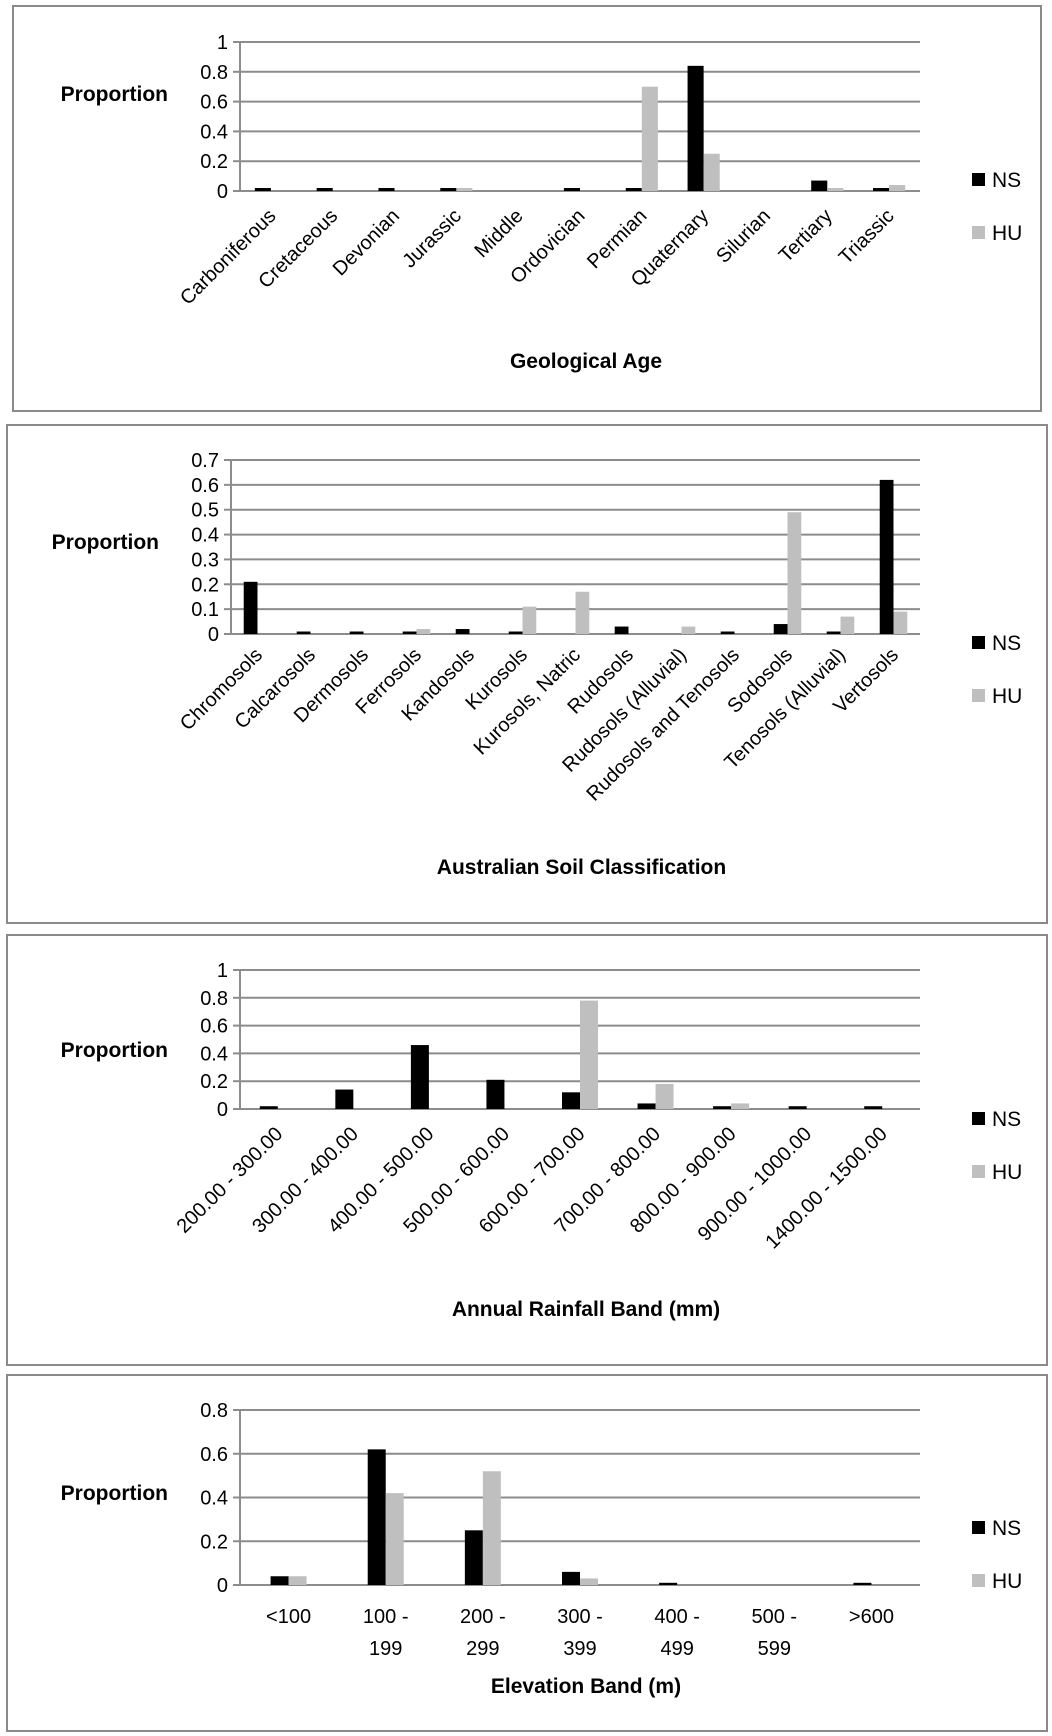  I want to click on x-tick-label: 400 -499, so click(677, 1633).